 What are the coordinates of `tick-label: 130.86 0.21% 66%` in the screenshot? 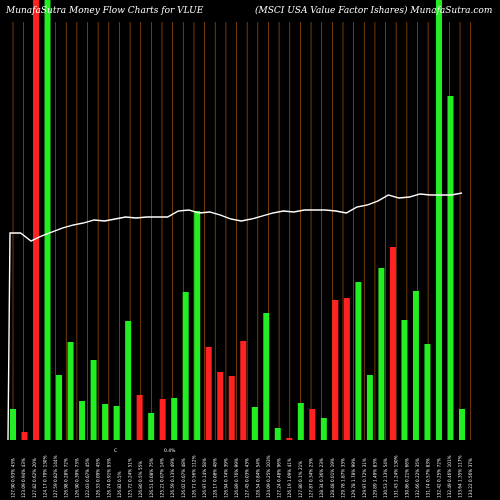 It's located at (406, 478).